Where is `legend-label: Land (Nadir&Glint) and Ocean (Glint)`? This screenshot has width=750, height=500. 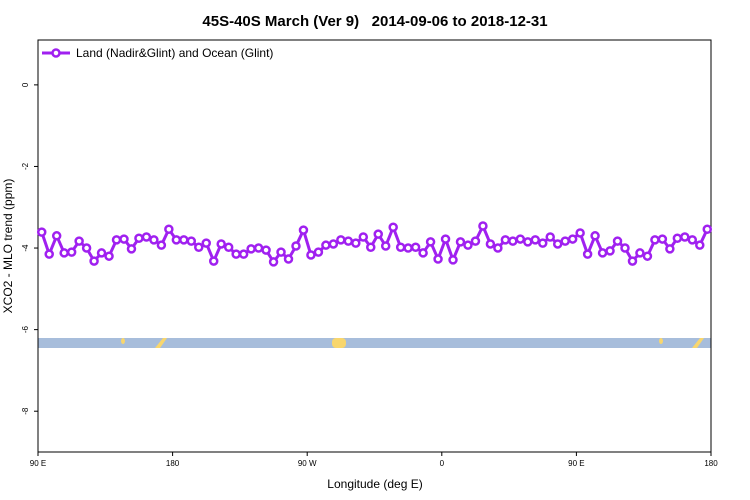 legend-label: Land (Nadir&Glint) and Ocean (Glint) is located at coordinates (174, 53).